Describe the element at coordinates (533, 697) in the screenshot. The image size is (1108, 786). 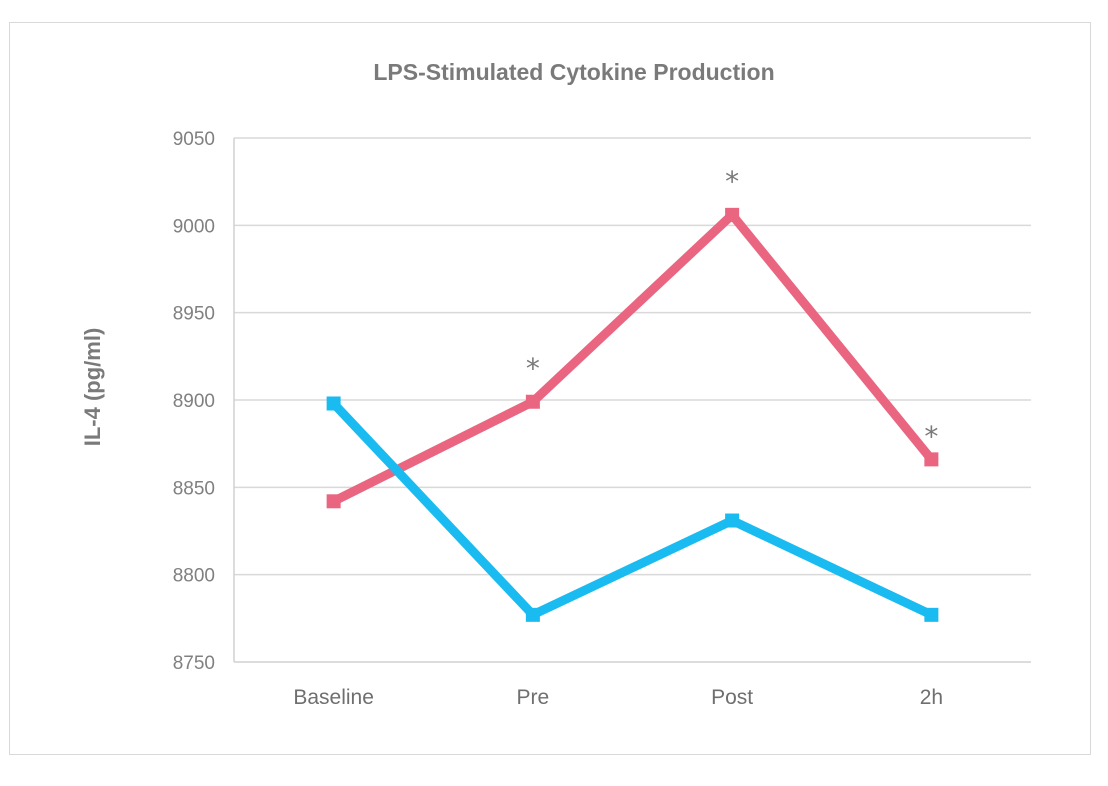
I see `x-tick-label: Pre` at that location.